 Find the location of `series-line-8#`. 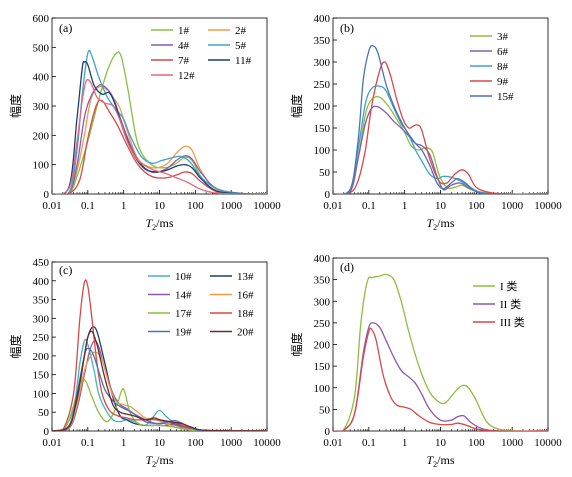

series-line-8# is located at coordinates (440, 139).